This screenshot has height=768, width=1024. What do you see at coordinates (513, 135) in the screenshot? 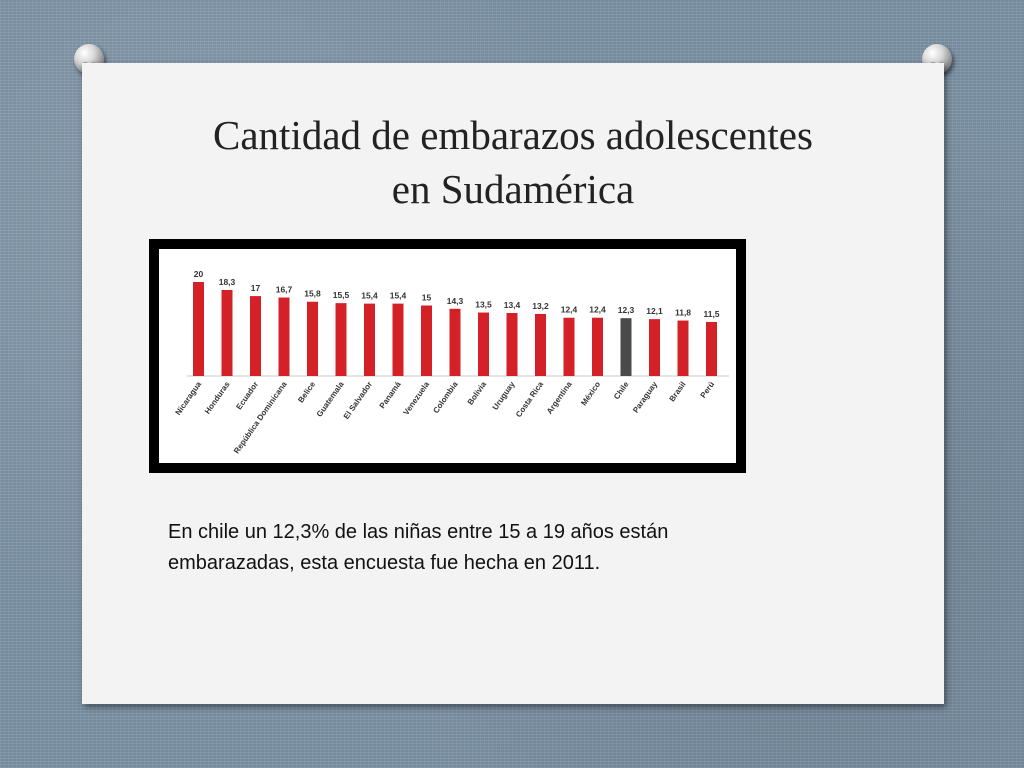
I see `slide-title-line1: Cantidad de embarazos adolescentes` at bounding box center [513, 135].